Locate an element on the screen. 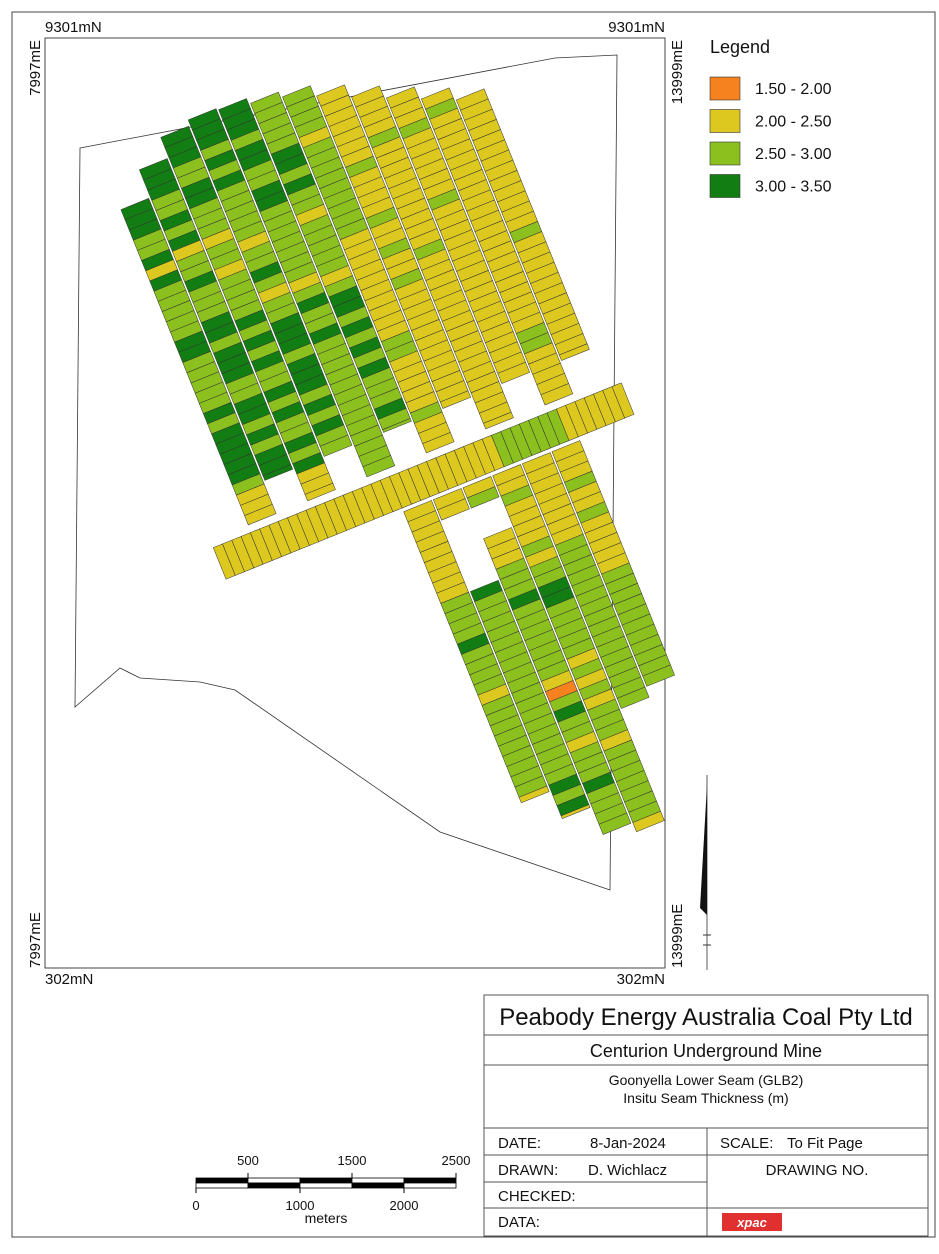  scale-label: 2500 is located at coordinates (456, 1160).